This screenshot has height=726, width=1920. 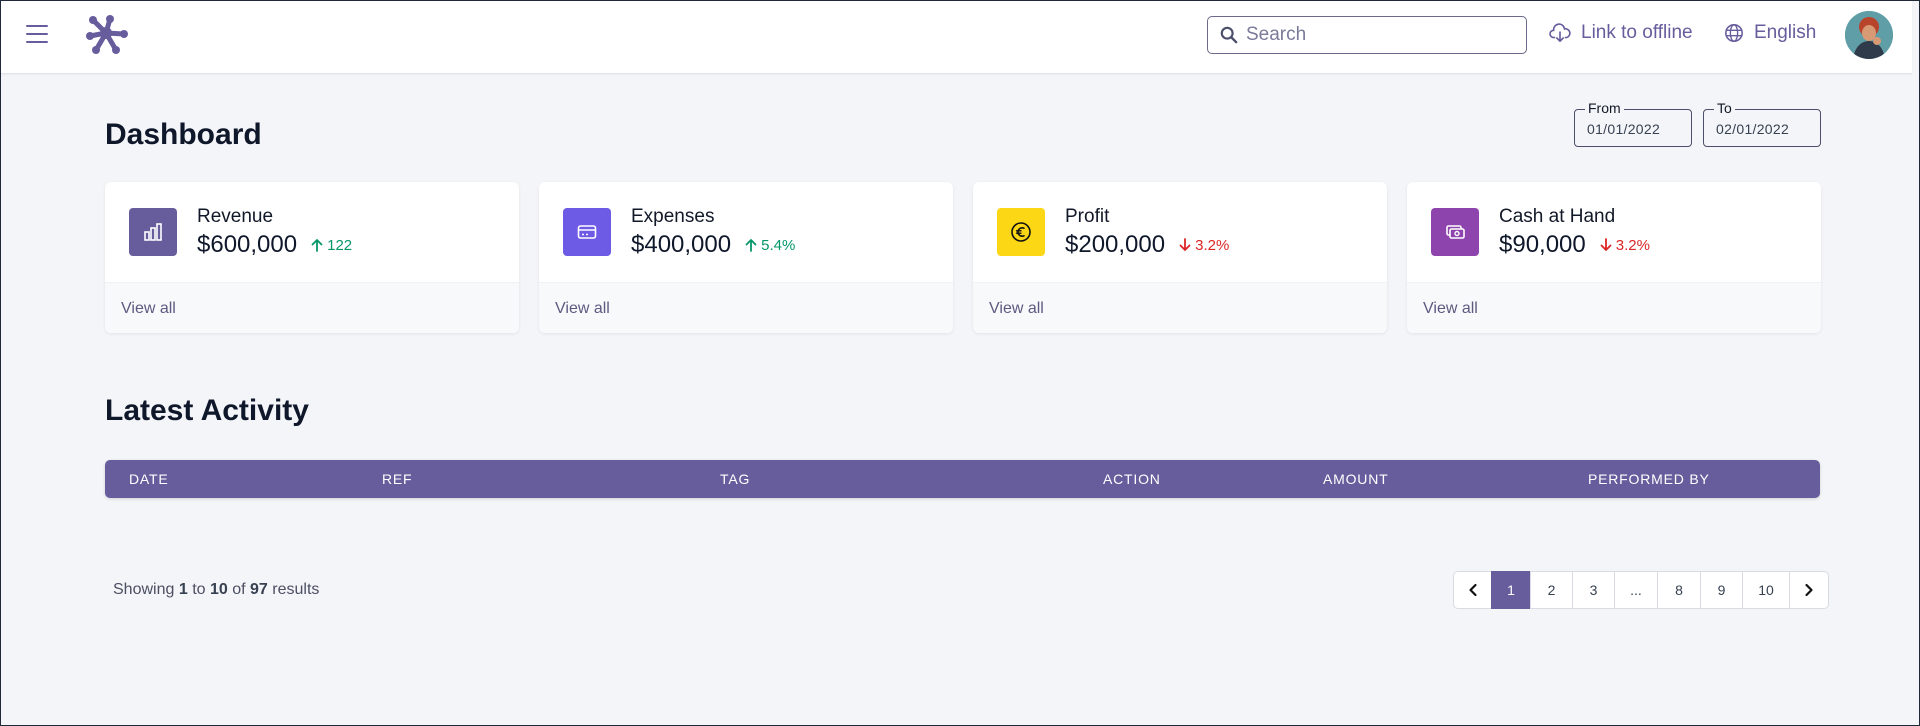 I want to click on previous-page-button, so click(x=1472, y=590).